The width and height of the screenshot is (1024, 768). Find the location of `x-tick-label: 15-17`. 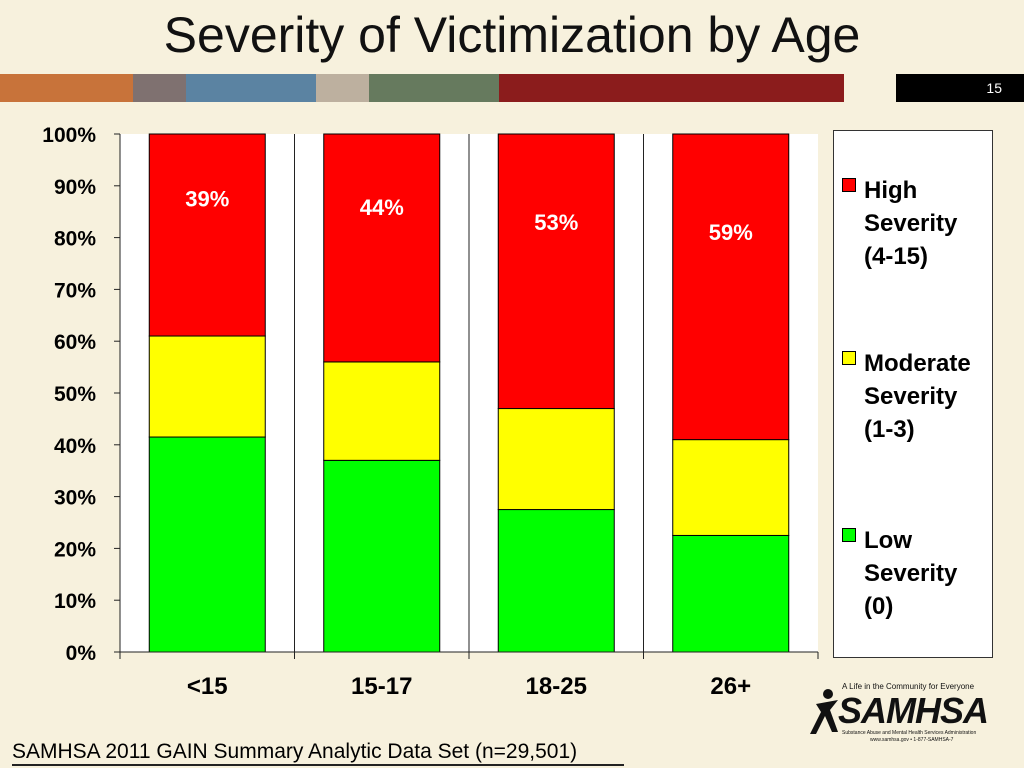

x-tick-label: 15-17 is located at coordinates (381, 686).